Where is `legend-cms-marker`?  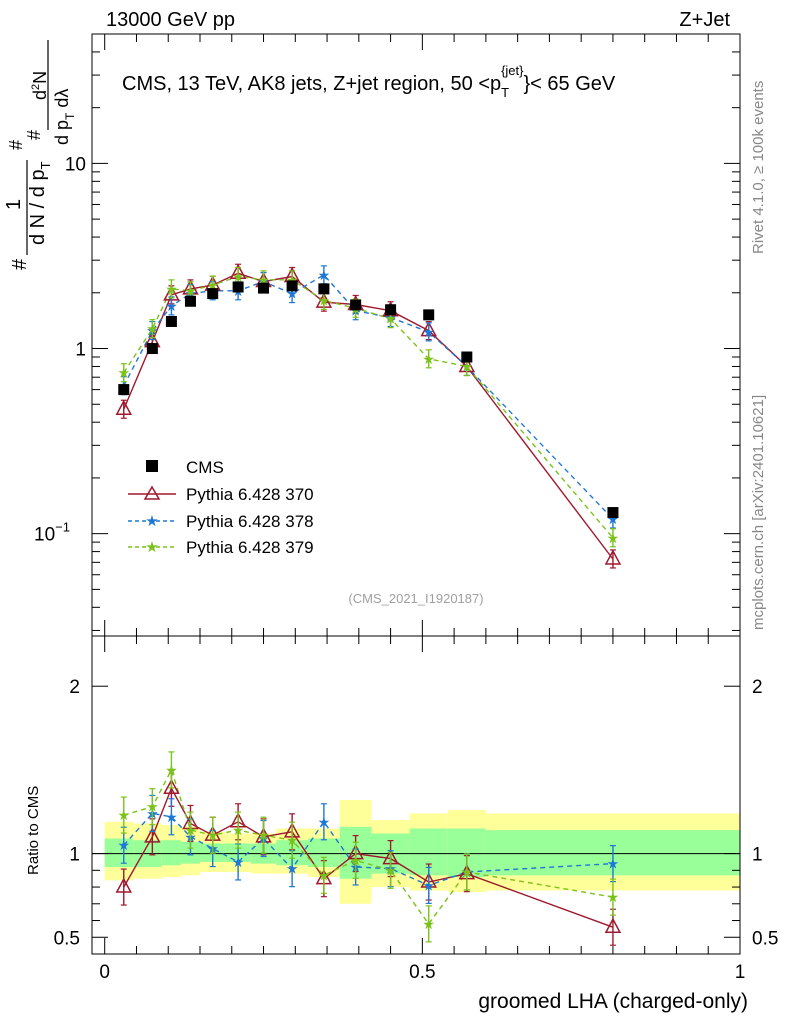 legend-cms-marker is located at coordinates (152, 466).